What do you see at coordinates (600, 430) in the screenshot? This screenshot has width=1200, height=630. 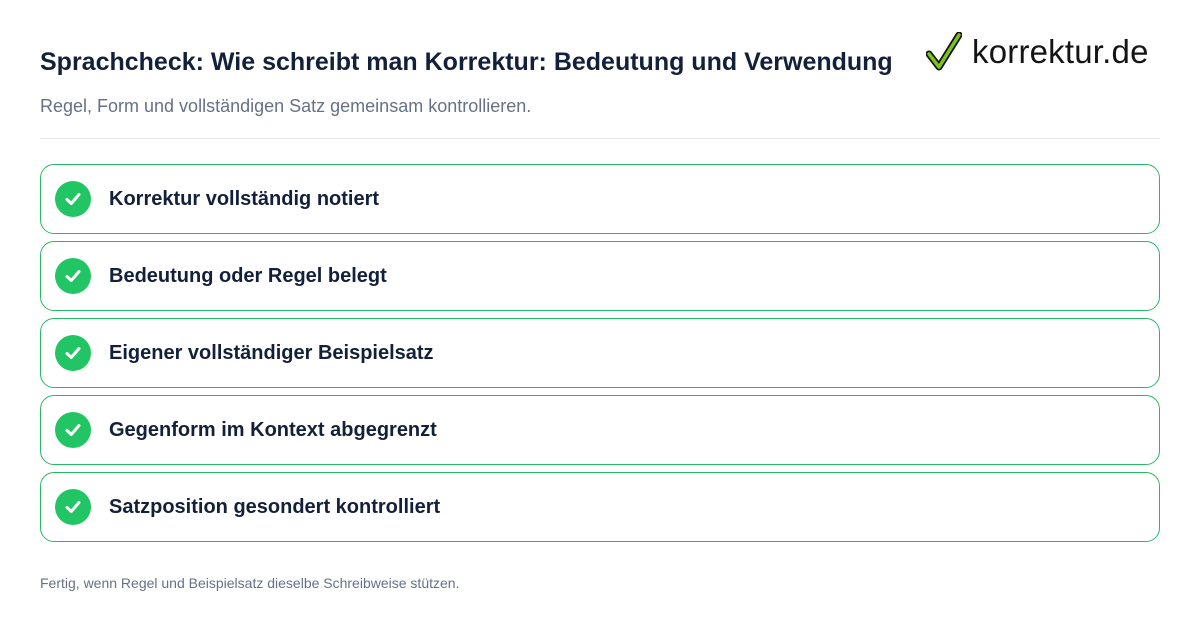 I see `checklist-item: Gegenform im Kontext abgegrenzt` at bounding box center [600, 430].